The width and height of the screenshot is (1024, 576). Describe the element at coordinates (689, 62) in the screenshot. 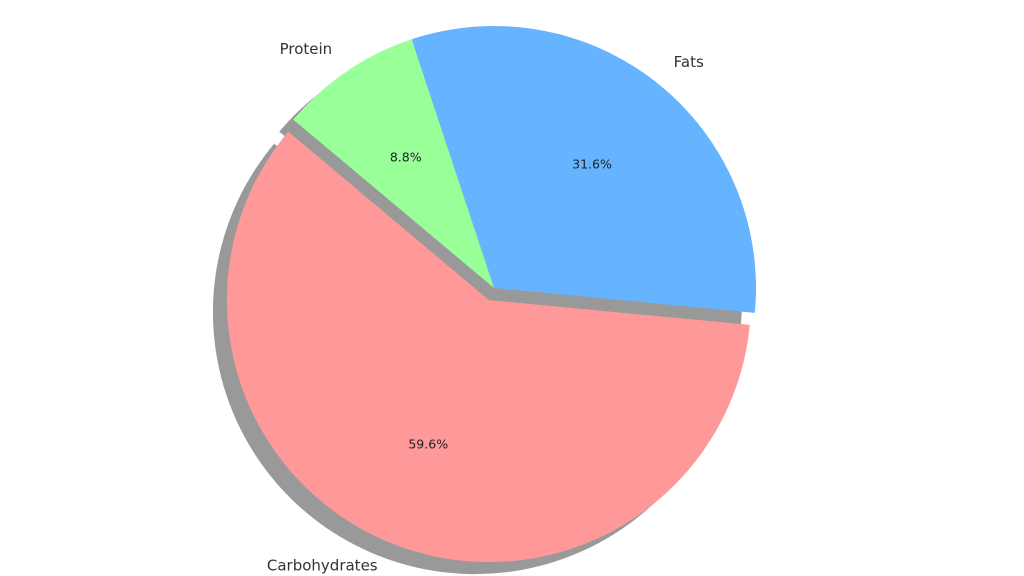

I see `slice-label-fats: Fats` at that location.